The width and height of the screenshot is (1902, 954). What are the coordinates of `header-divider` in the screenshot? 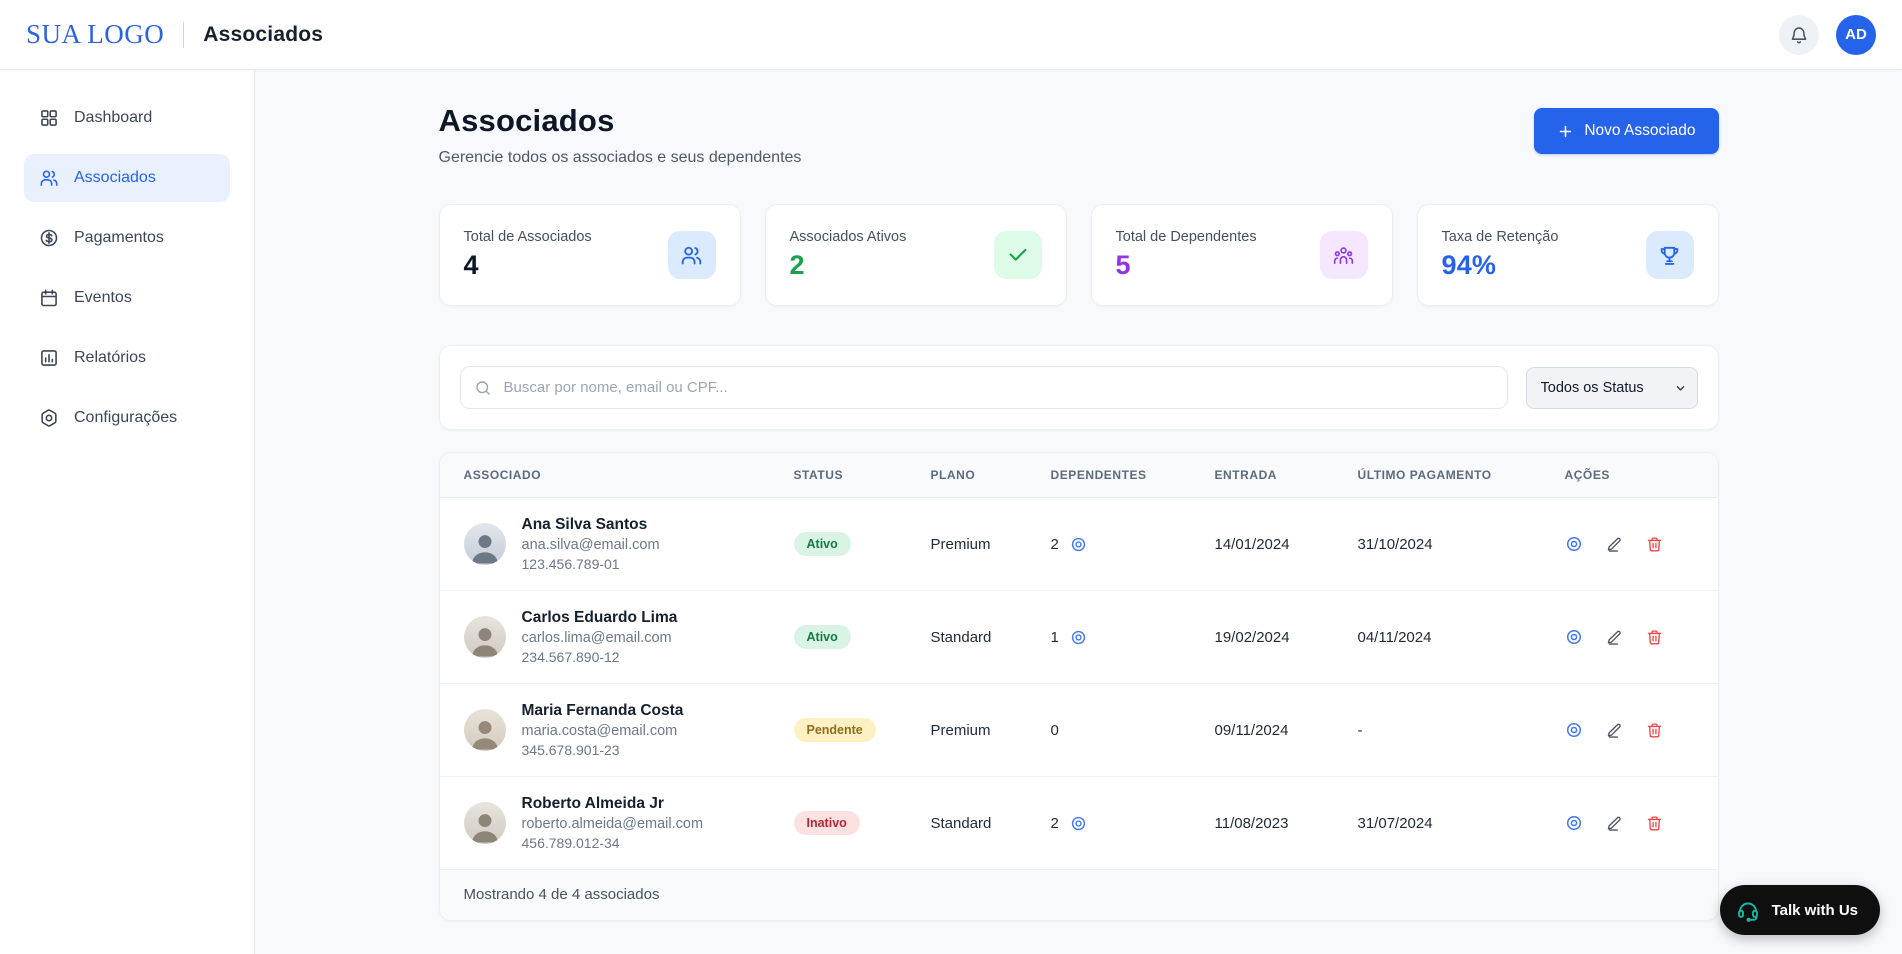 It's located at (184, 34).